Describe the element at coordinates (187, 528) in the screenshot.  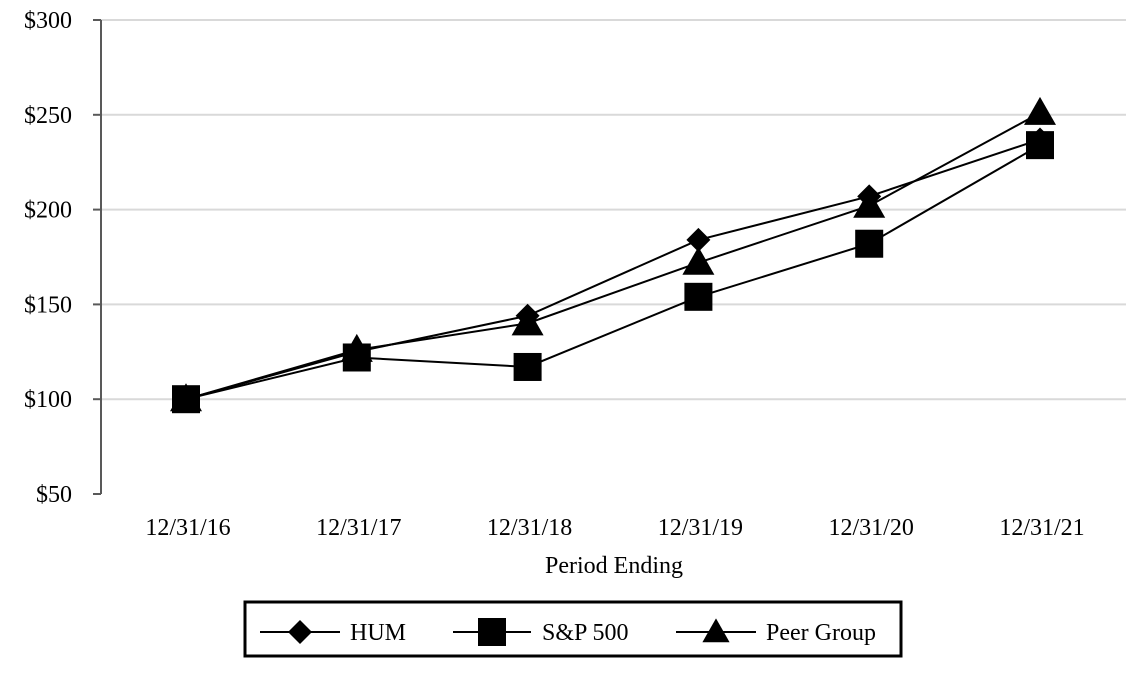
I see `x-tick-label: 12/31/16` at that location.